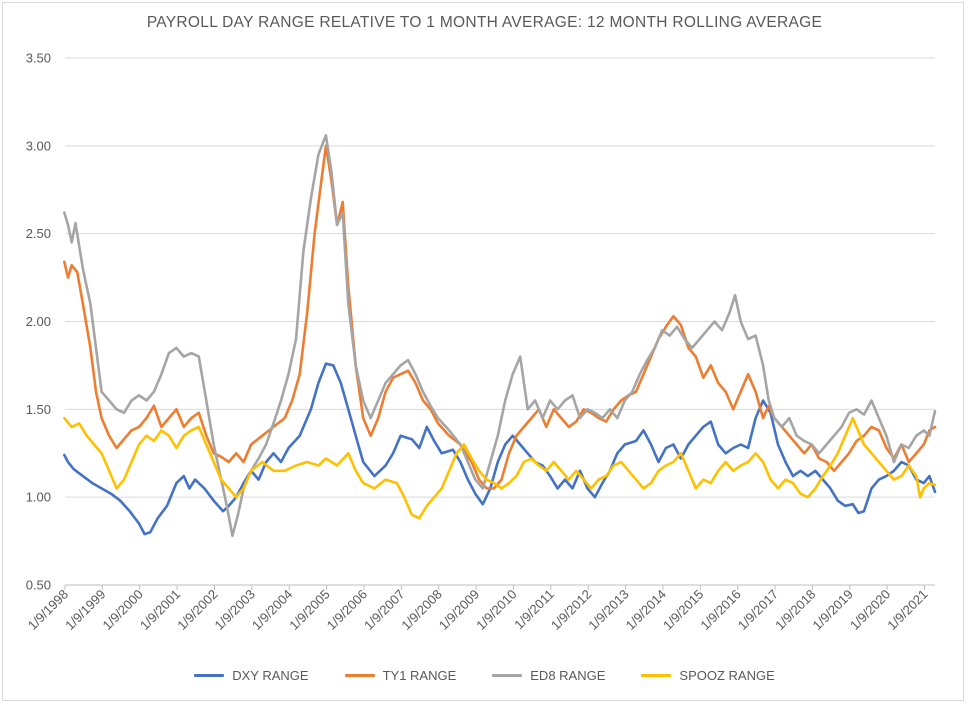 This screenshot has width=969, height=706. I want to click on legend-label: ED8 RANGE, so click(568, 675).